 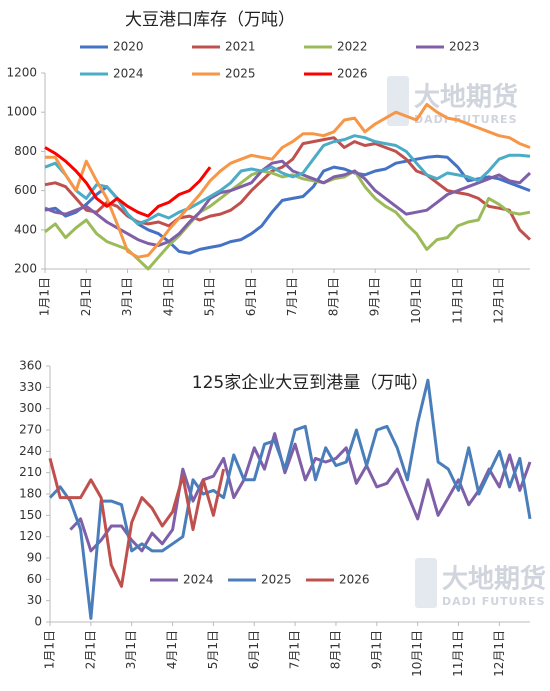 I want to click on legend-label: 2022, so click(x=352, y=47).